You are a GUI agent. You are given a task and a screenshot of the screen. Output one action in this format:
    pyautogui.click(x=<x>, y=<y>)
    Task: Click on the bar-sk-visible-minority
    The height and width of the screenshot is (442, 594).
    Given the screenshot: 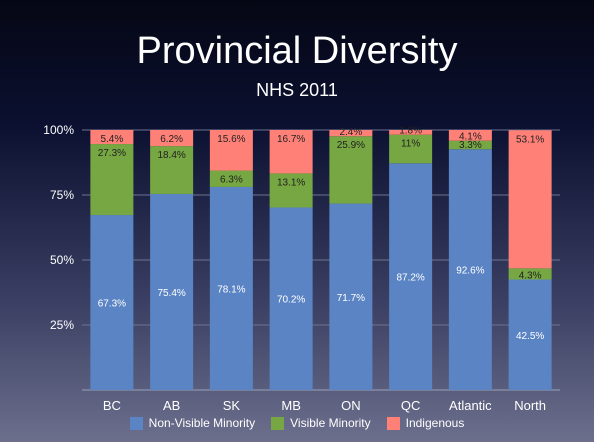 What is the action you would take?
    pyautogui.click(x=231, y=178)
    